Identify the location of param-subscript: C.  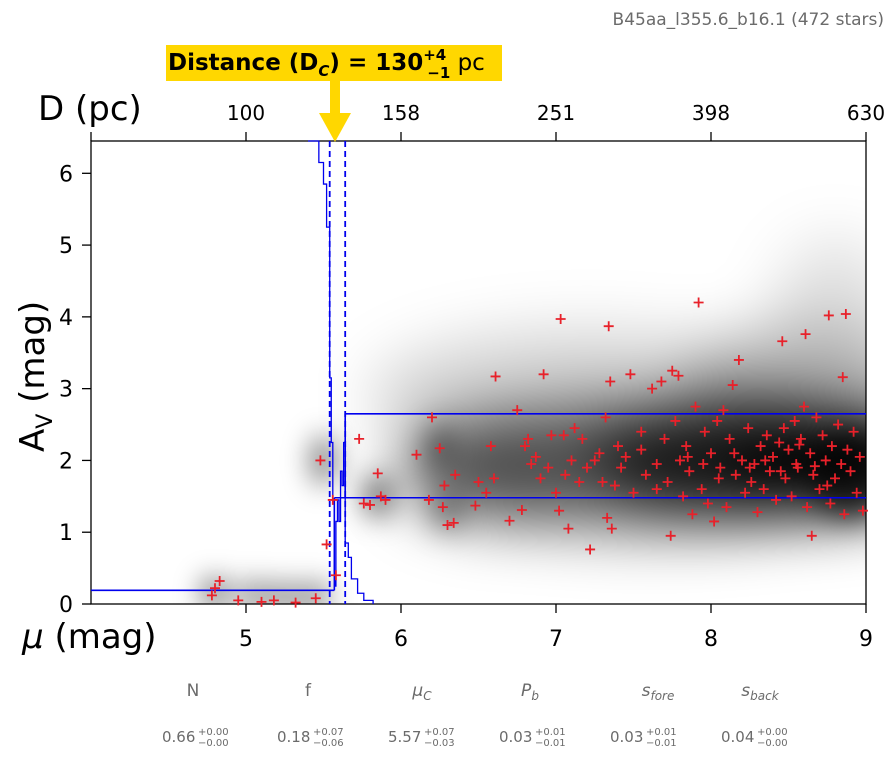
(427, 696).